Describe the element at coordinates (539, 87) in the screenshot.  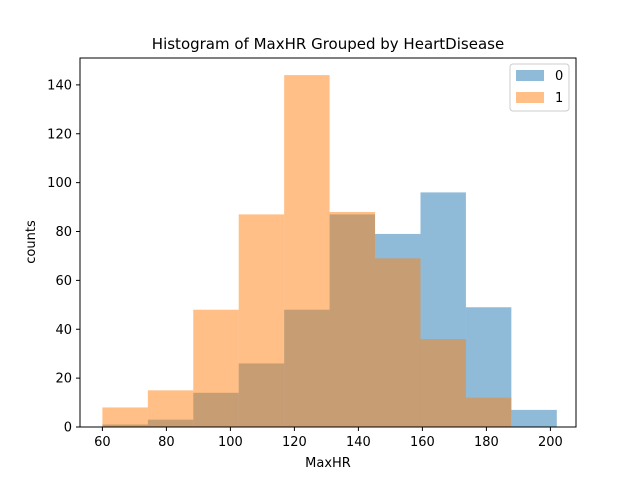
I see `legend: 01` at that location.